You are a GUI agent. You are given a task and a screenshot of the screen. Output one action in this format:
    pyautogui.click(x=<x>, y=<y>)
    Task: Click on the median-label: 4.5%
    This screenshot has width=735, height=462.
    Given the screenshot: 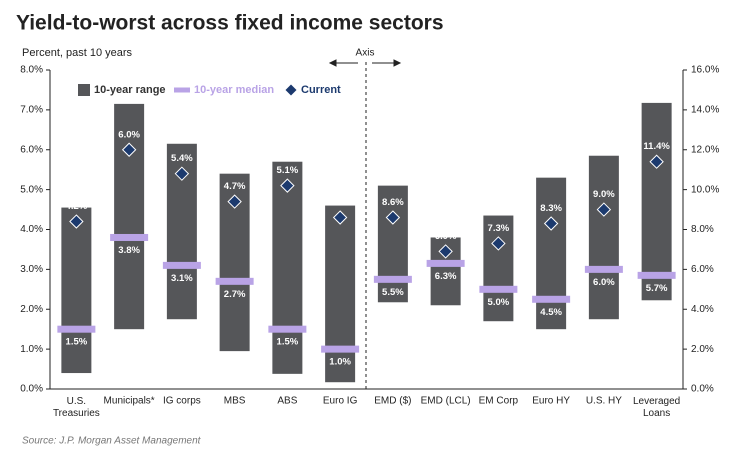 What is the action you would take?
    pyautogui.click(x=551, y=312)
    